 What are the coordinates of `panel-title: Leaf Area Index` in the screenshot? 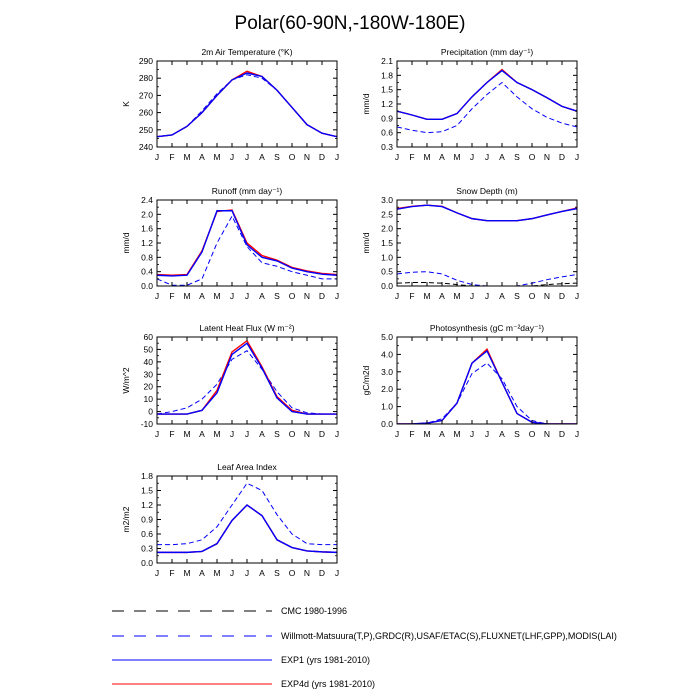 It's located at (247, 467).